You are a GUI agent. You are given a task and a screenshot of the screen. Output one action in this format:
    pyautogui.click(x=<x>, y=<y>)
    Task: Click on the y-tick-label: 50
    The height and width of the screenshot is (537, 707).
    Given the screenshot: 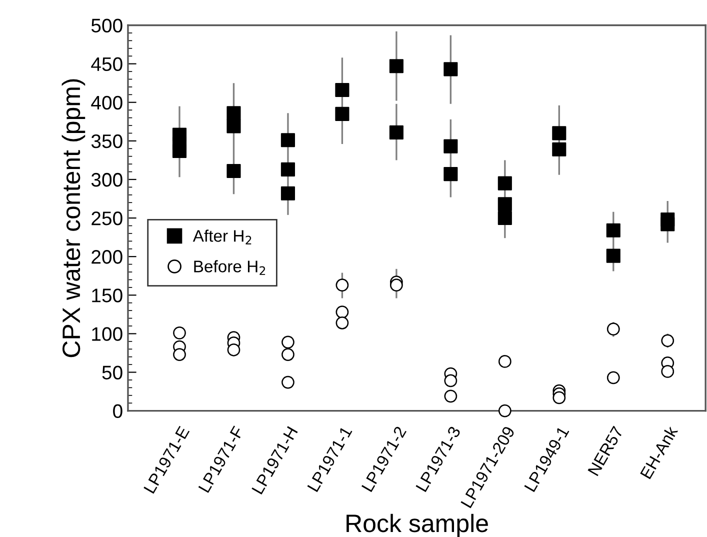 What is the action you would take?
    pyautogui.click(x=112, y=373)
    